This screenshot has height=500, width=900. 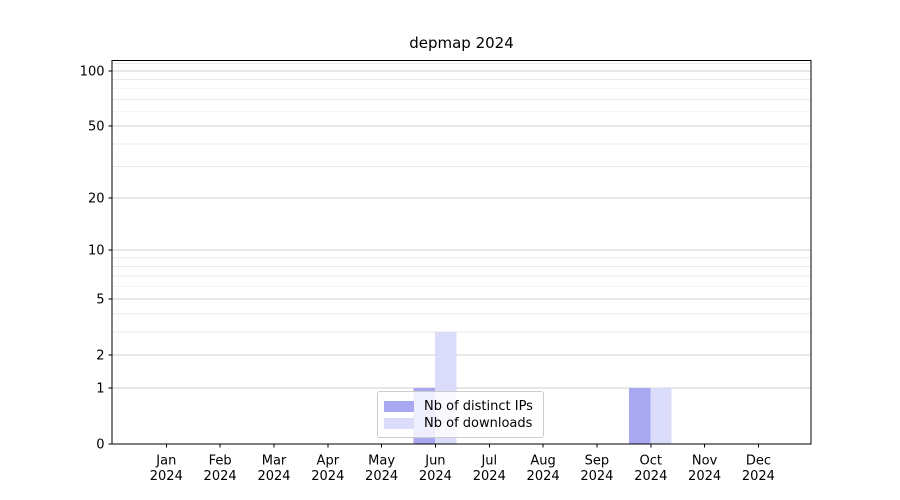 What do you see at coordinates (165, 461) in the screenshot?
I see `x-tick-label-month: Jan` at bounding box center [165, 461].